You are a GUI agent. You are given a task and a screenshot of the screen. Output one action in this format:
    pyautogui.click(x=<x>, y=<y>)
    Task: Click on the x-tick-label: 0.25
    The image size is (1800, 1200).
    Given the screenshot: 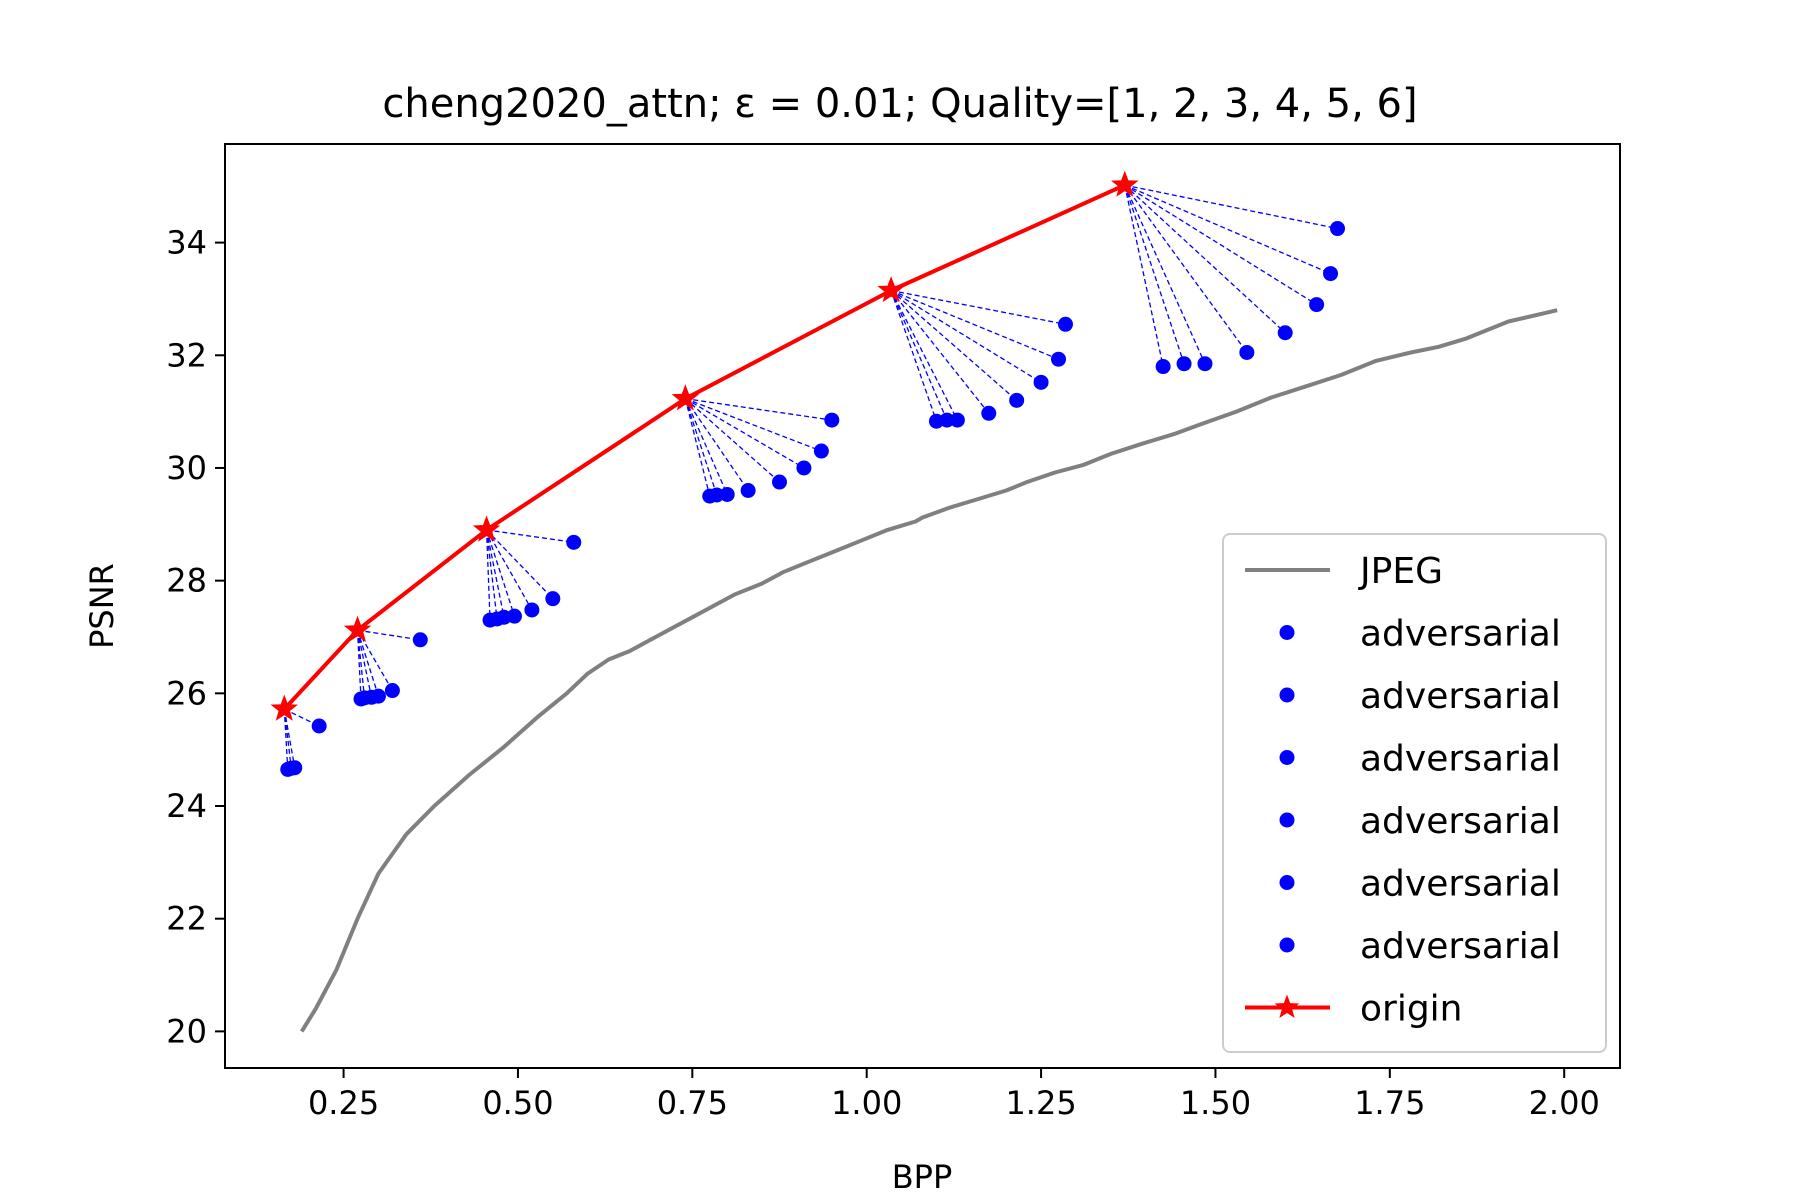 What is the action you would take?
    pyautogui.click(x=343, y=1103)
    